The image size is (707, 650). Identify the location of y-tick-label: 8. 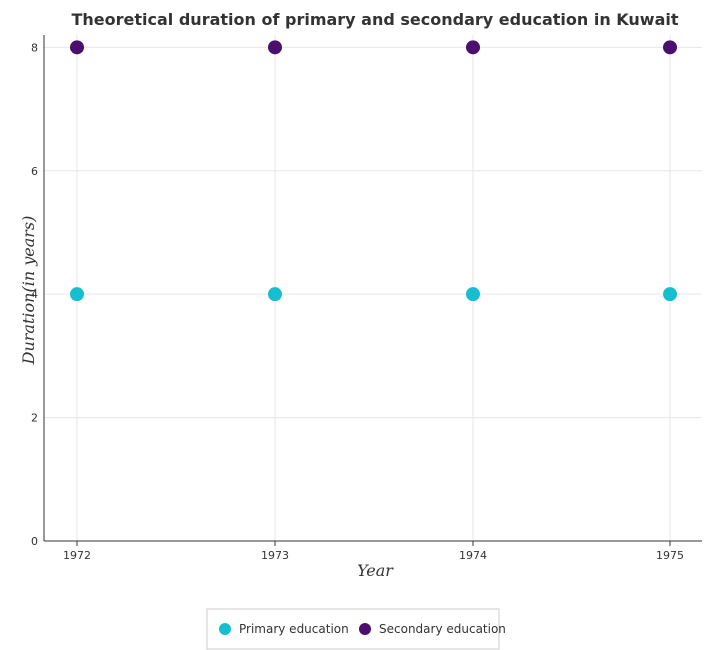
(34, 47).